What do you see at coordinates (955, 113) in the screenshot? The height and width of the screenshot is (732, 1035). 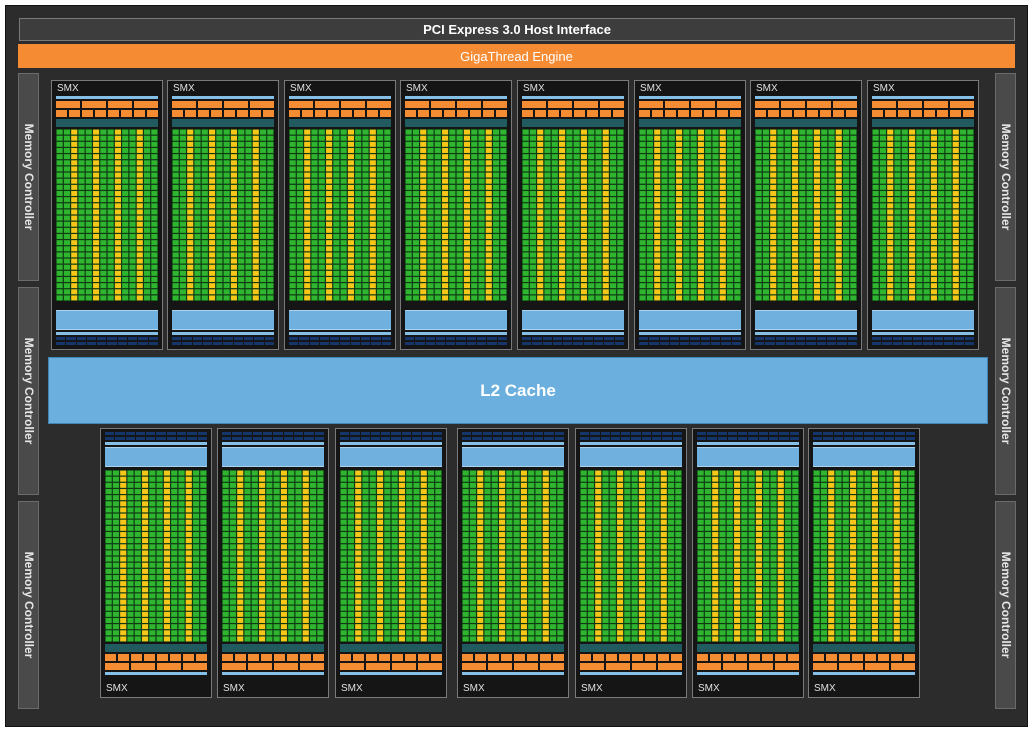 I see `dispatch-unit-row-cell` at bounding box center [955, 113].